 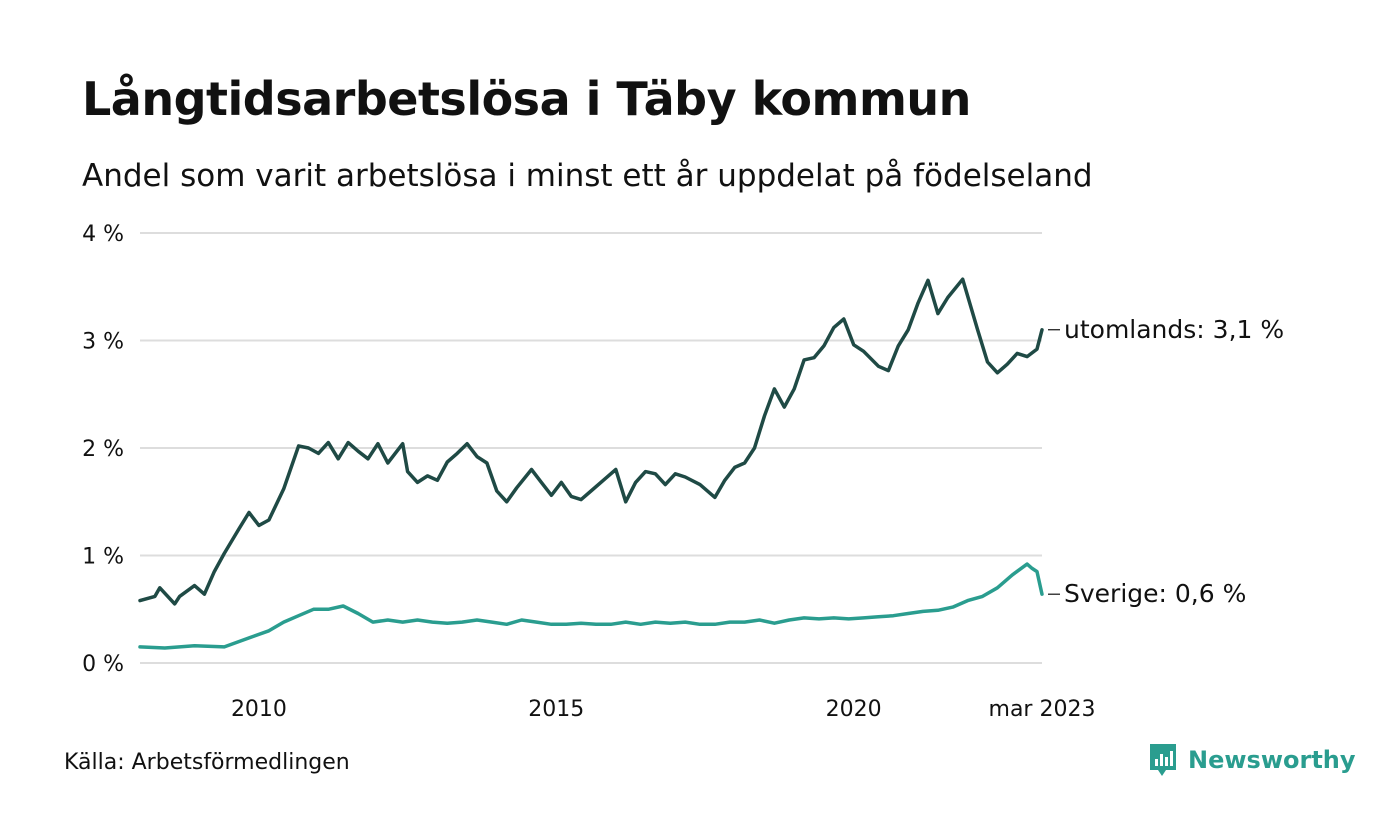 What do you see at coordinates (1272, 760) in the screenshot?
I see `brand-name: Newsworthy` at bounding box center [1272, 760].